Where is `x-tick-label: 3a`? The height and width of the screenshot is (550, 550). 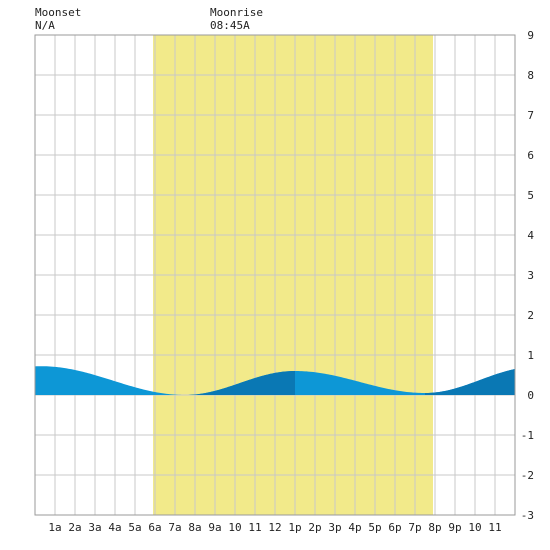
x-tick-label: 3a is located at coordinates (94, 527).